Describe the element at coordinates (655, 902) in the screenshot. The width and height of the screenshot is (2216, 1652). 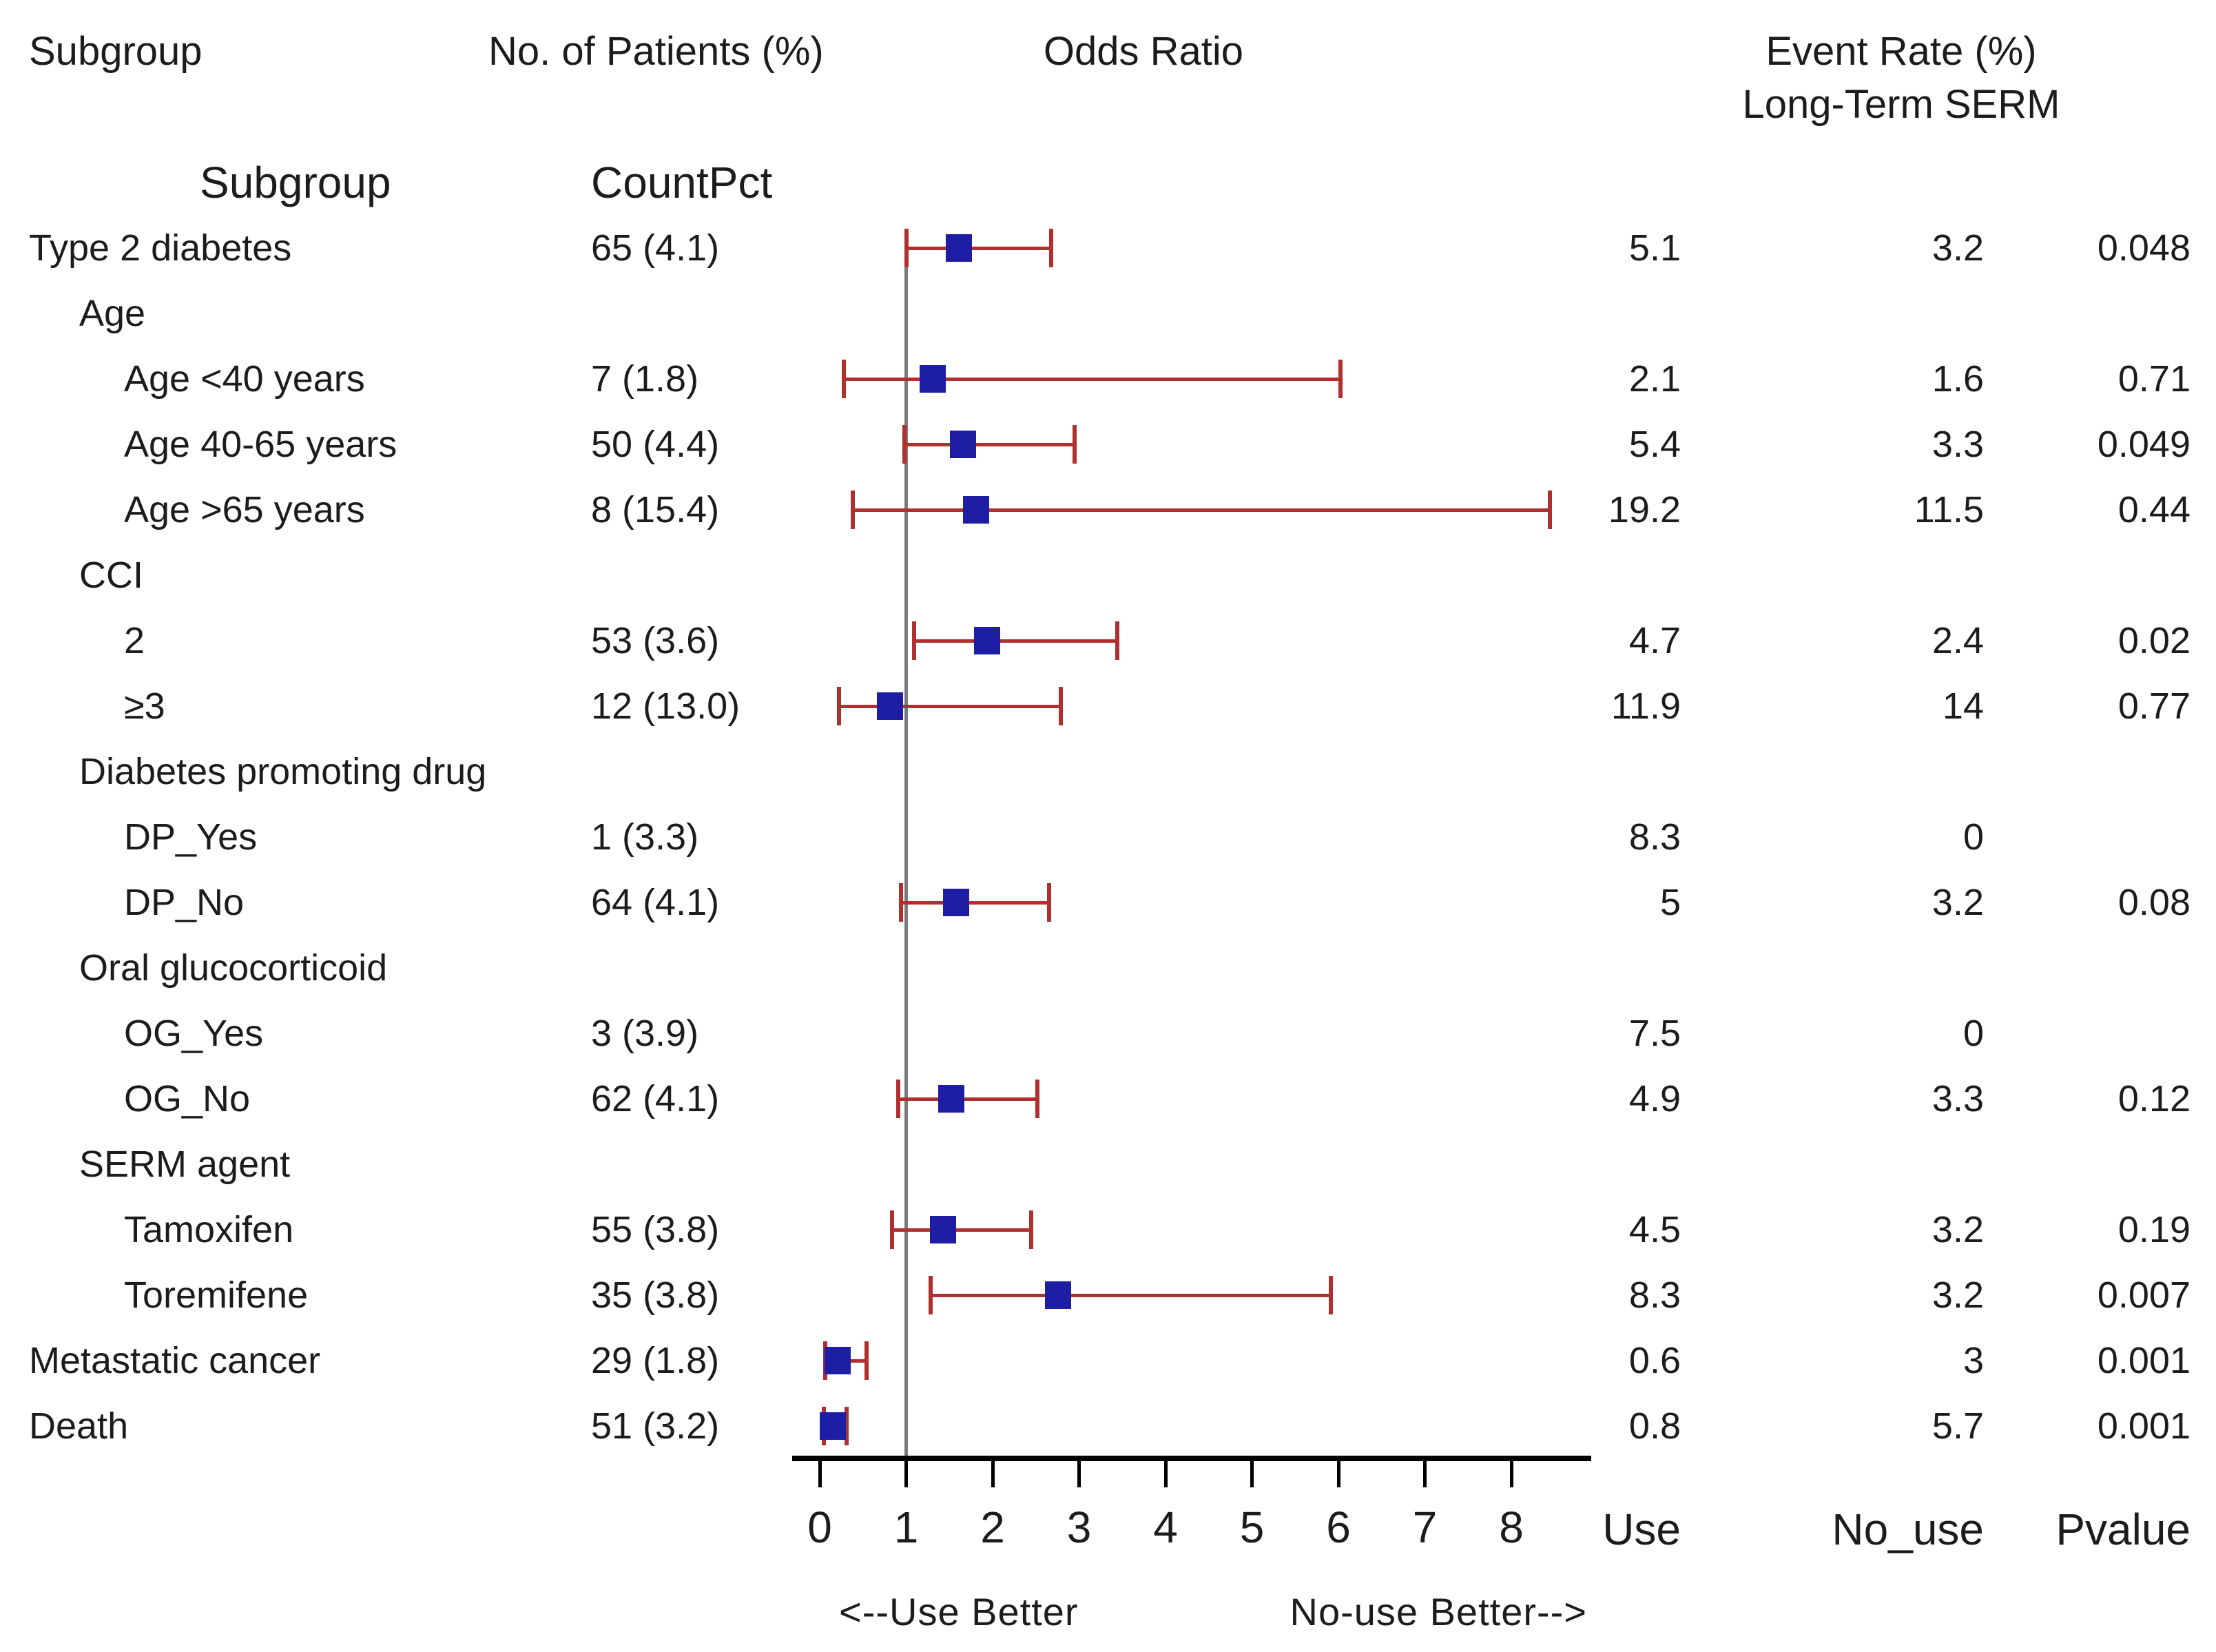
I see `count-pct-value: 64 (4.1)` at that location.